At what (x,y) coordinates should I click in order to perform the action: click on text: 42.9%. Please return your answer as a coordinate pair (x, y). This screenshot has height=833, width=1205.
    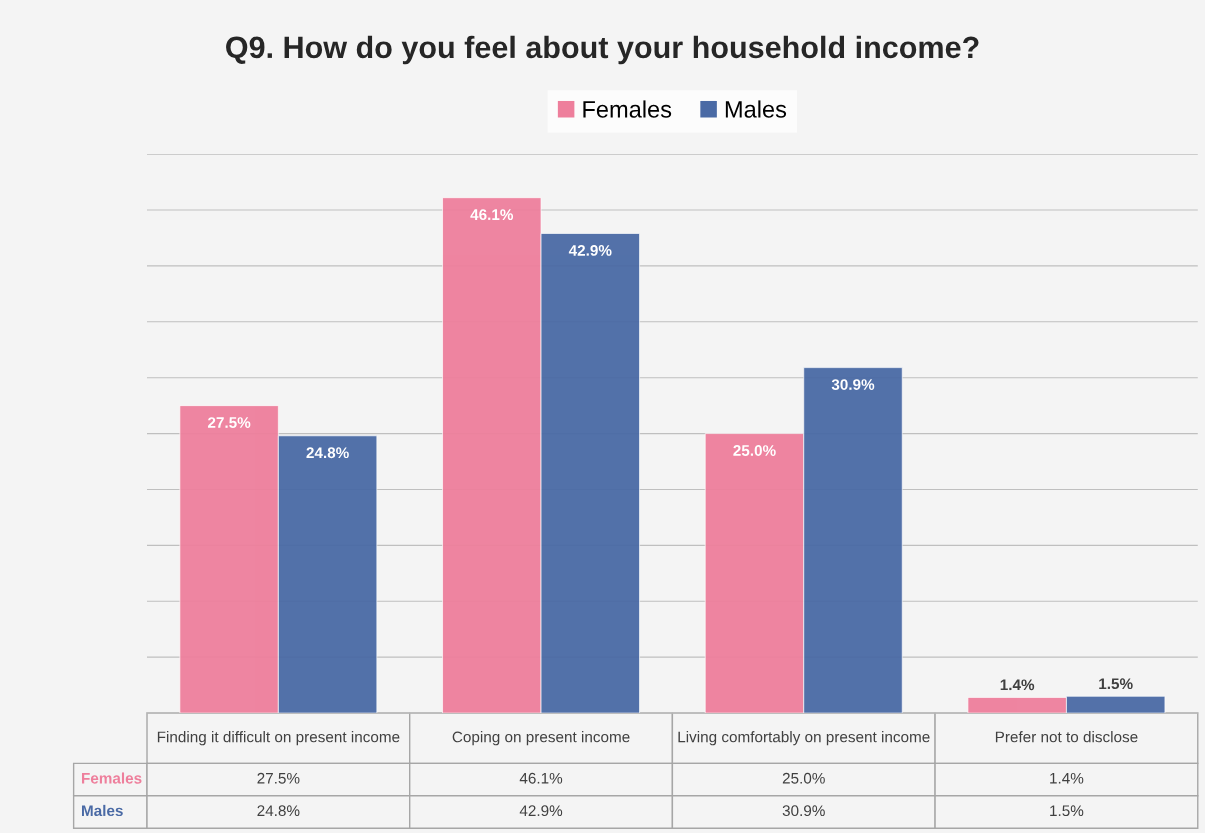
    Looking at the image, I should click on (590, 250).